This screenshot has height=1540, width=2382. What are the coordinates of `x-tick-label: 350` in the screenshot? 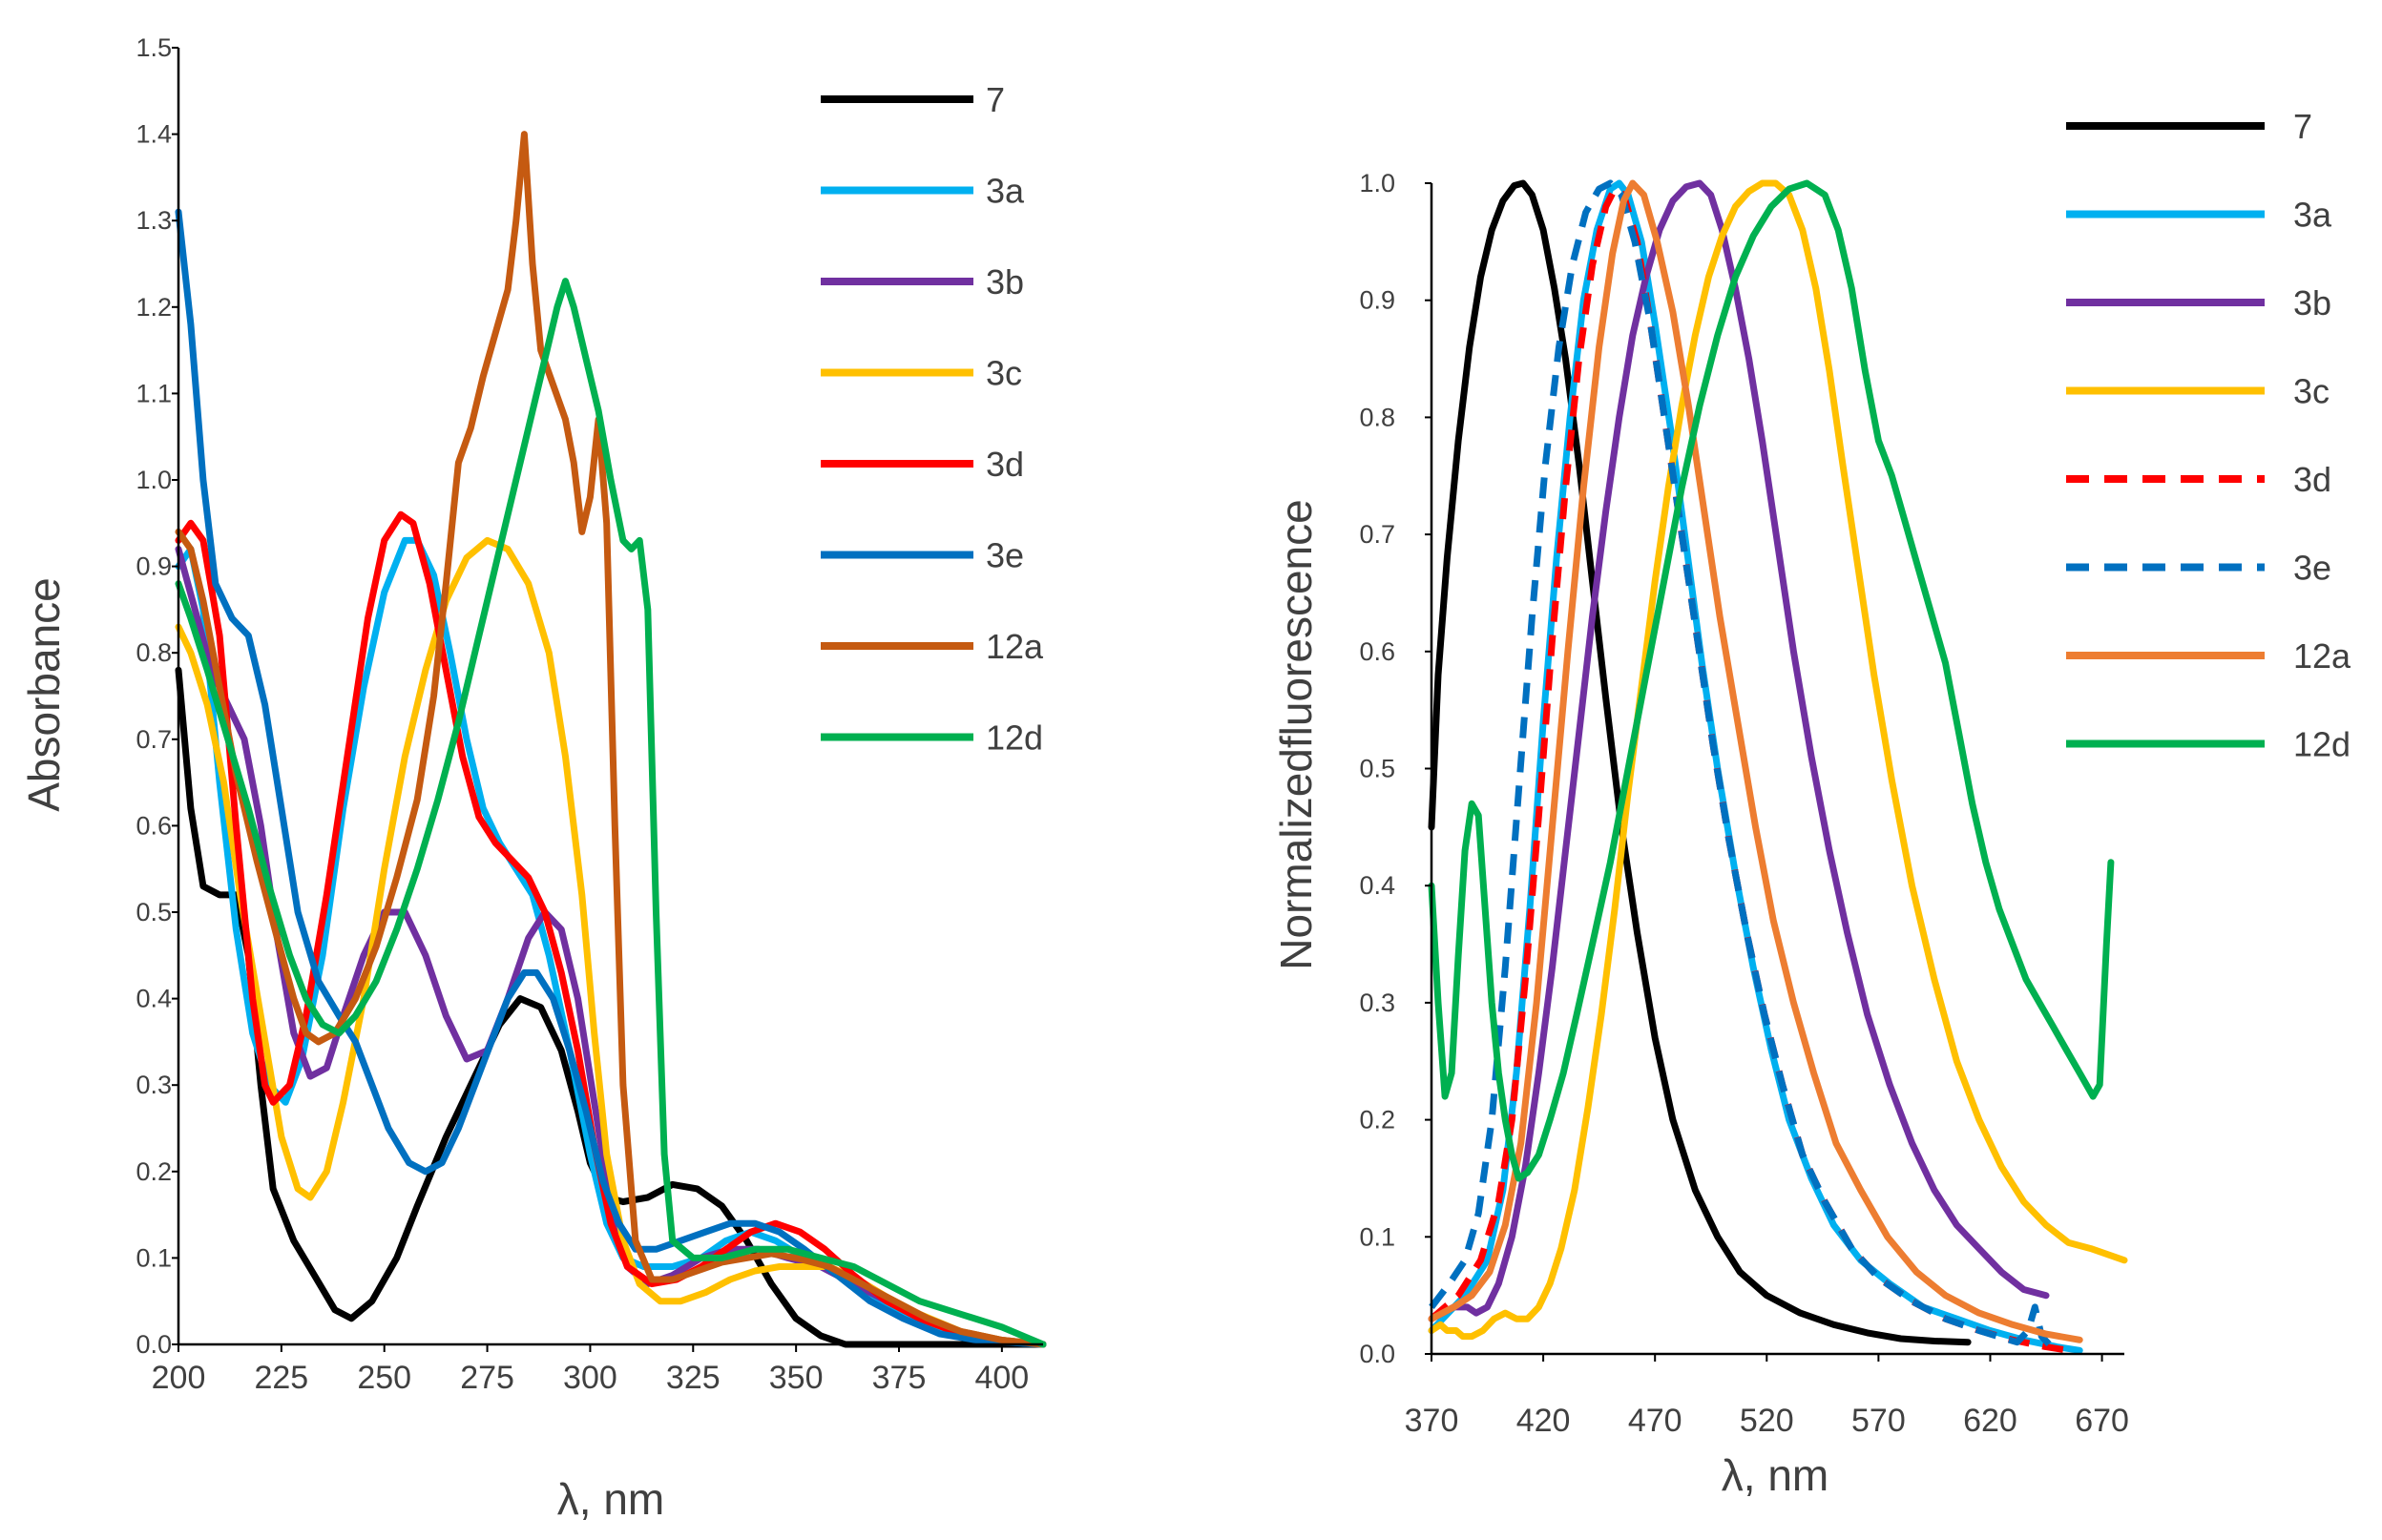 It's located at (796, 1378).